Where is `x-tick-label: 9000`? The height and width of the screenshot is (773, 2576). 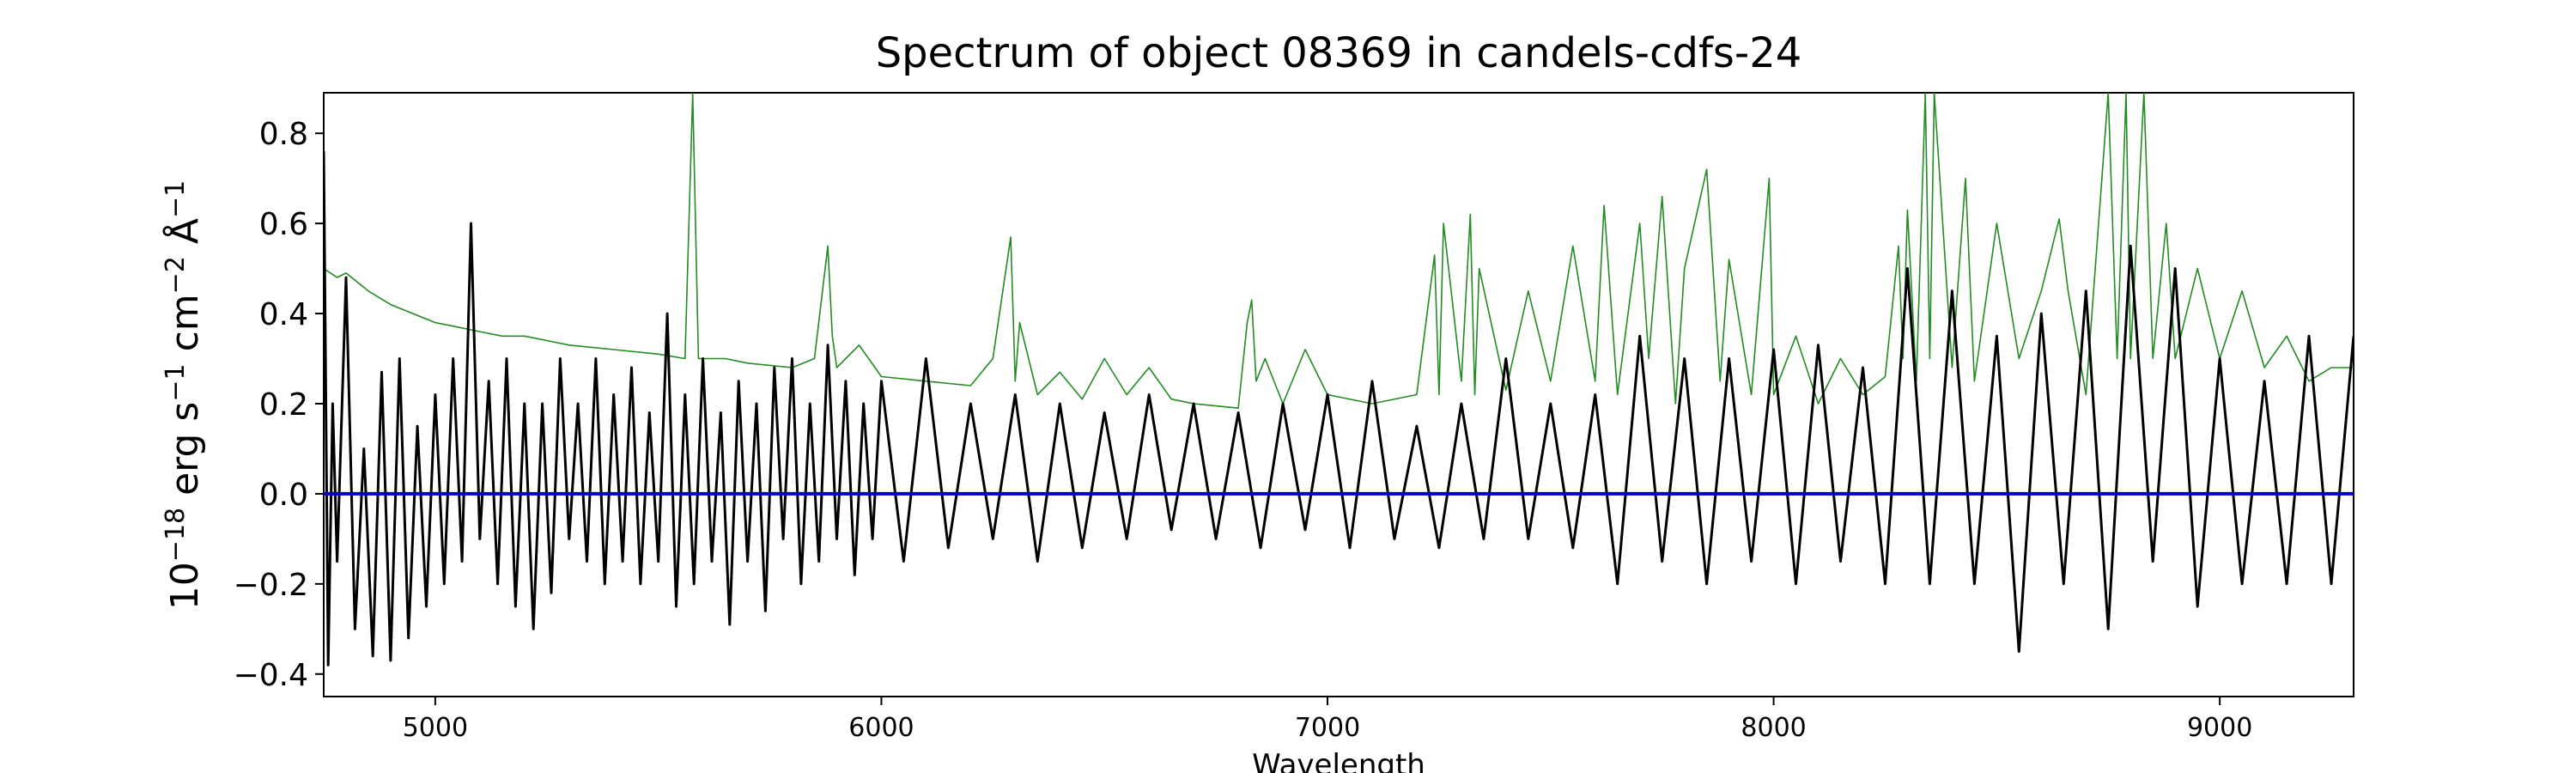
x-tick-label: 9000 is located at coordinates (2219, 728).